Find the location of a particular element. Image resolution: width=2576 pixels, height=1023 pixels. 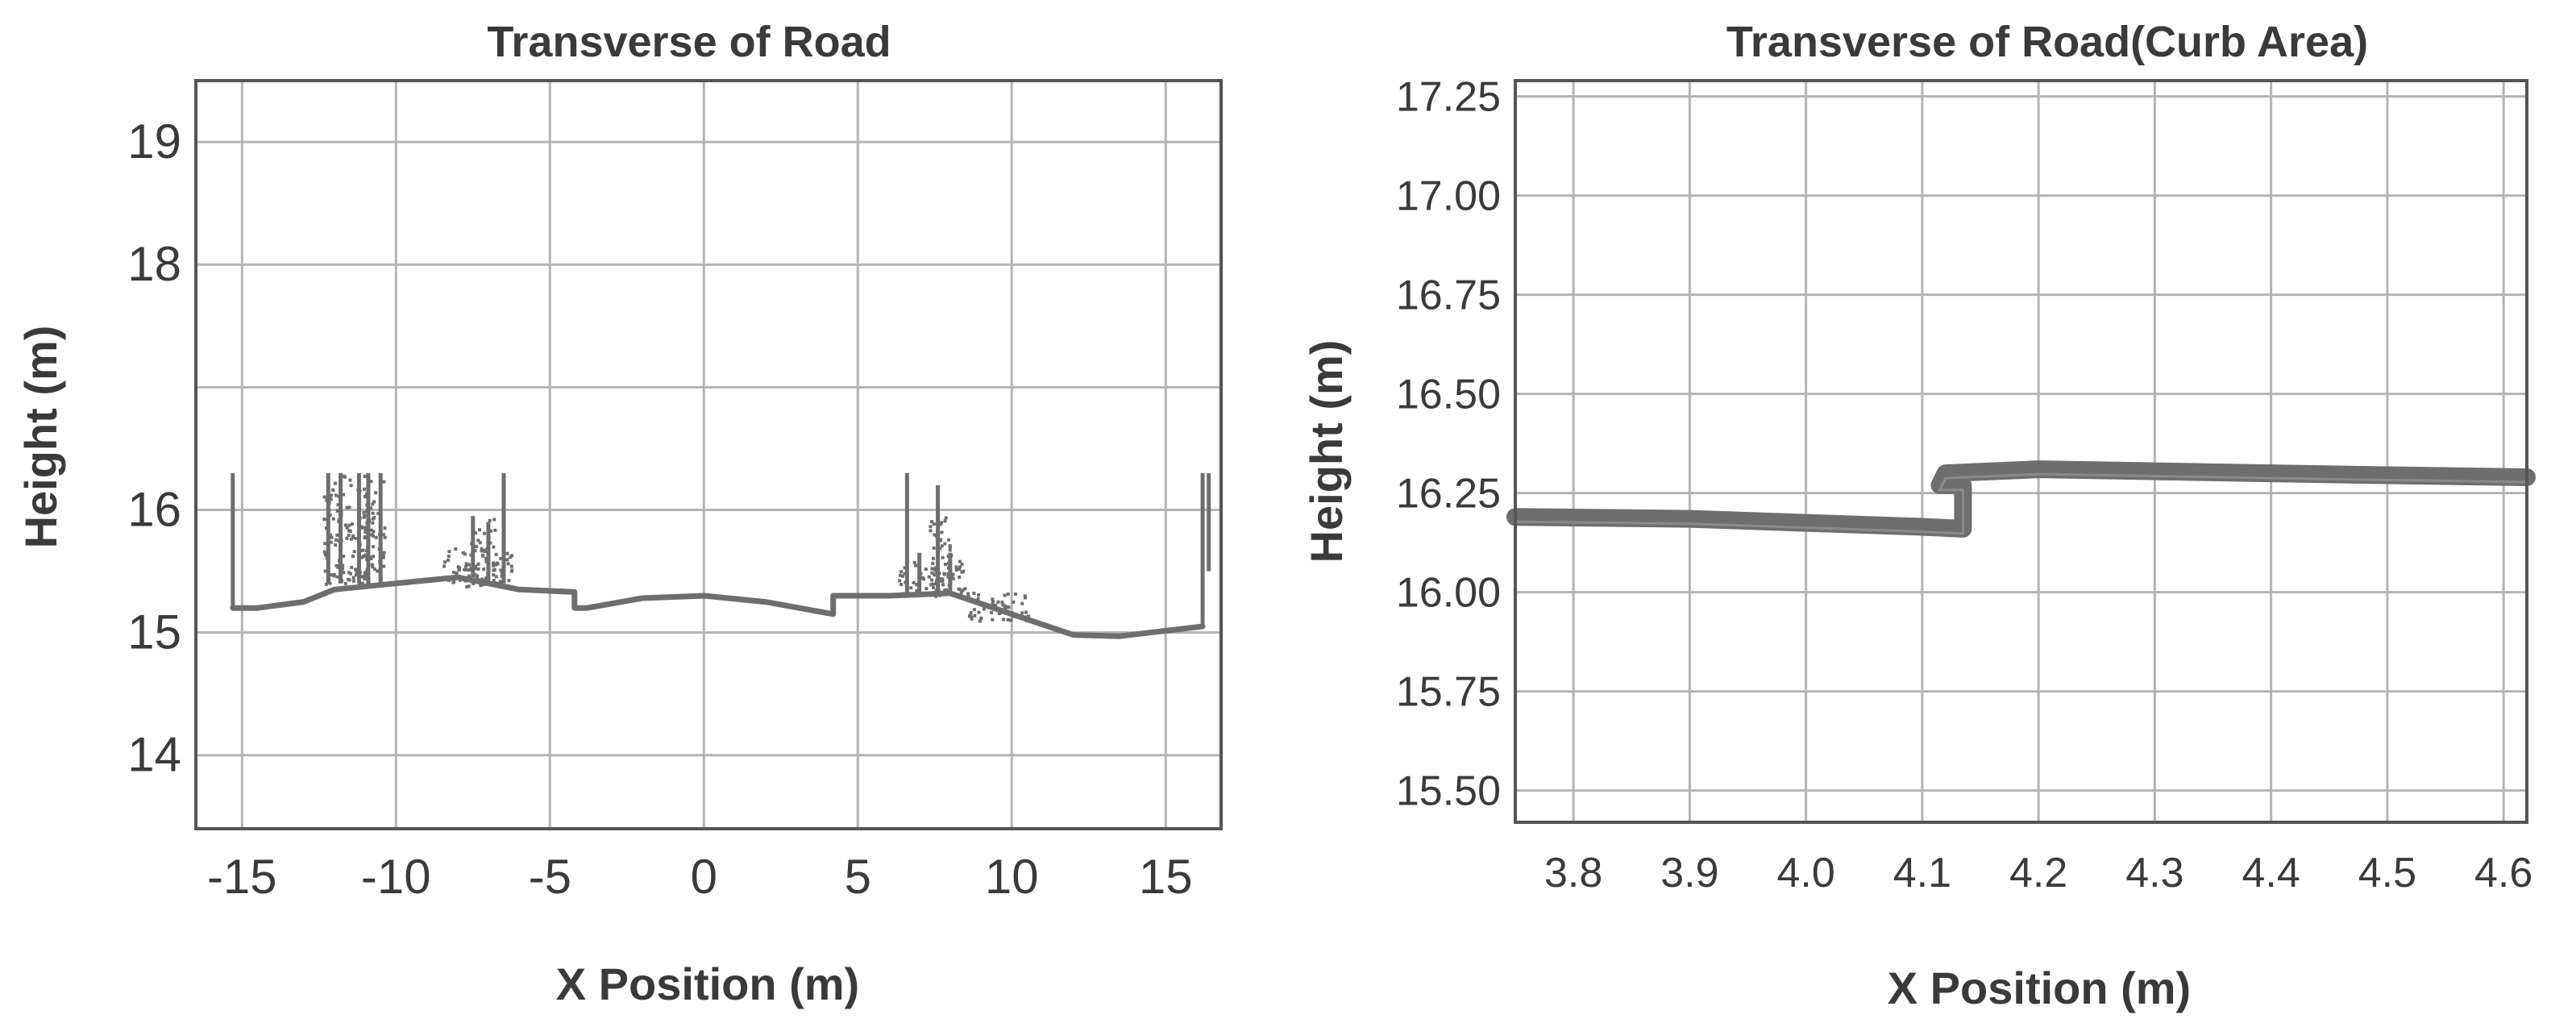

x-tick-label: 4.0 is located at coordinates (1805, 873).